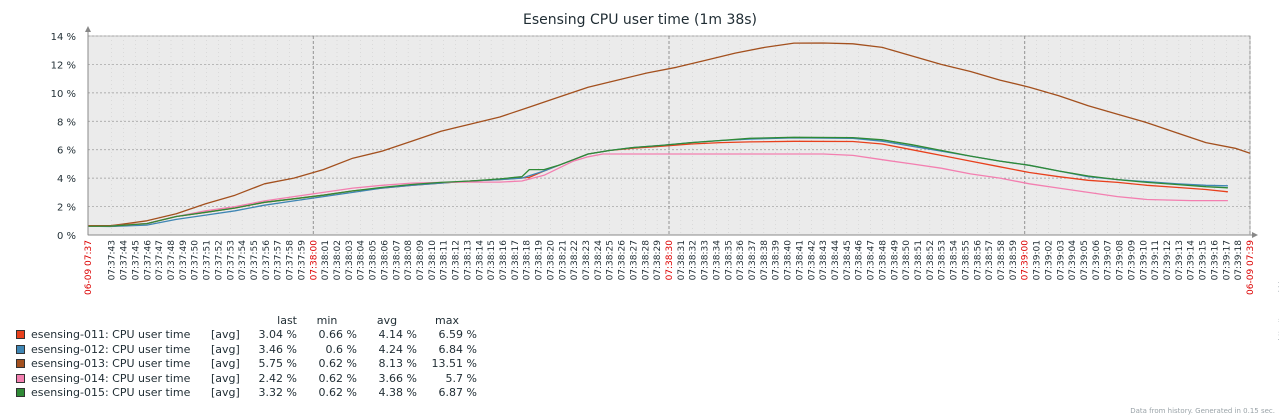  Describe the element at coordinates (966, 260) in the screenshot. I see `x-tick-label: 07:38:55` at that location.